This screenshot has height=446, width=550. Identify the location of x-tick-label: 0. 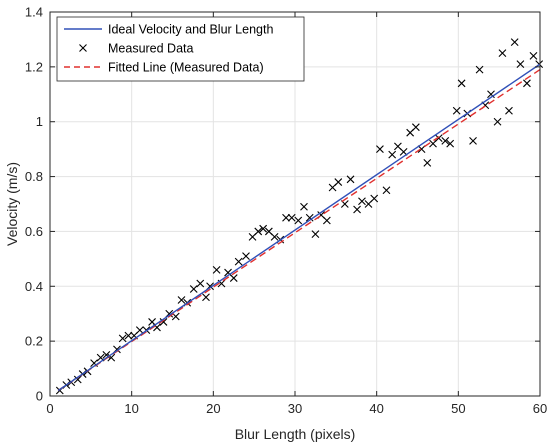
(49, 408).